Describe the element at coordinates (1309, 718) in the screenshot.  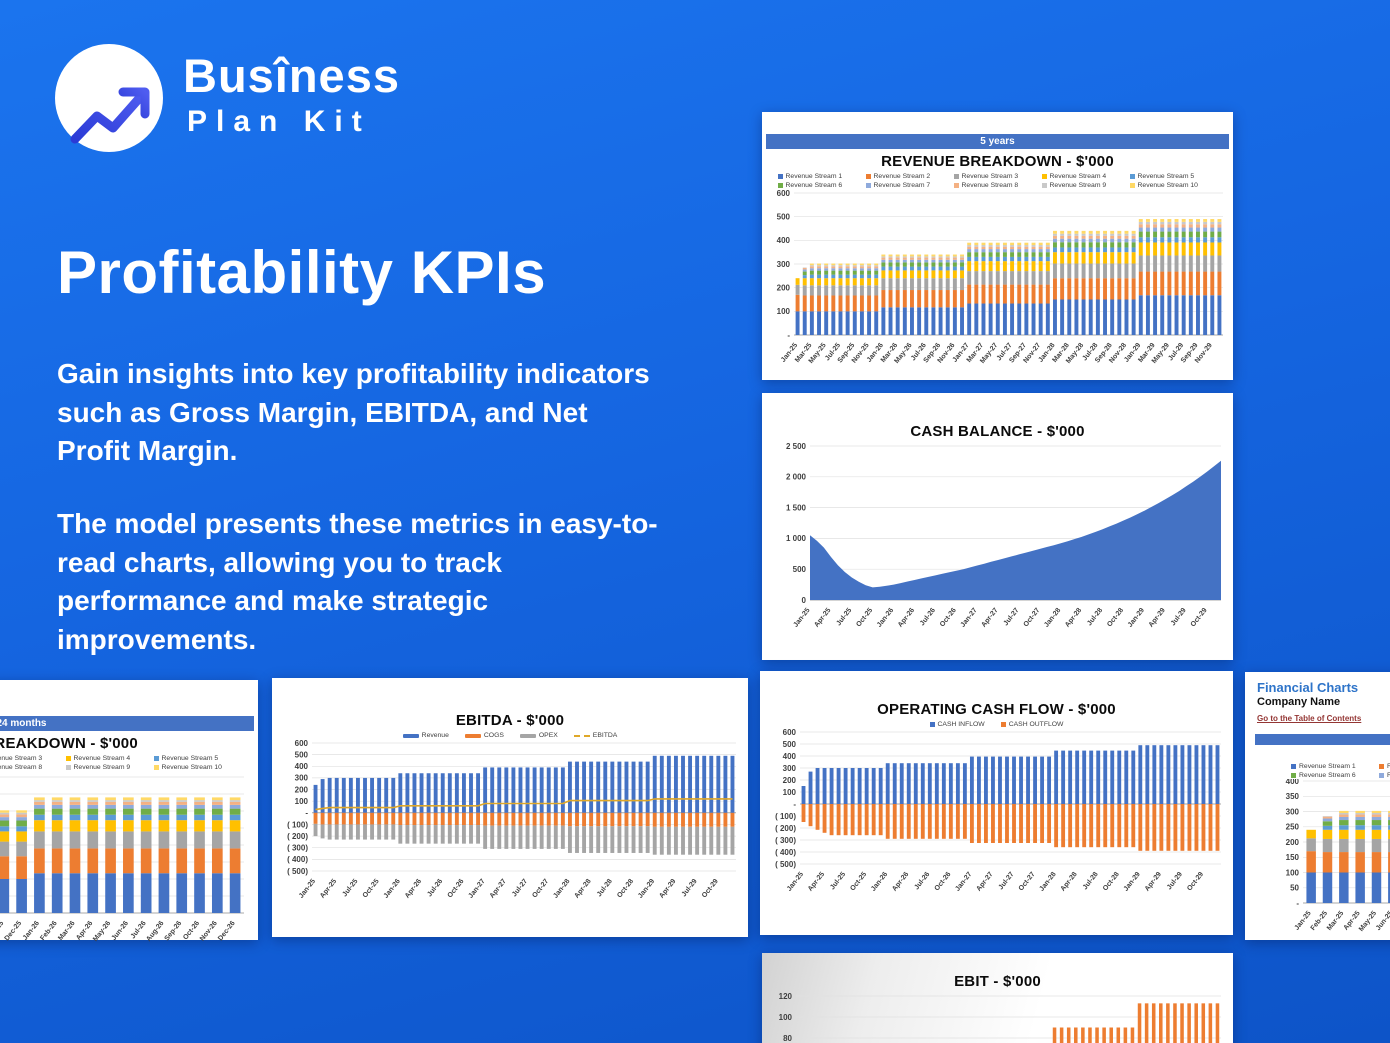
I see `table-of-contents-link: Go to the Table of Contents` at that location.